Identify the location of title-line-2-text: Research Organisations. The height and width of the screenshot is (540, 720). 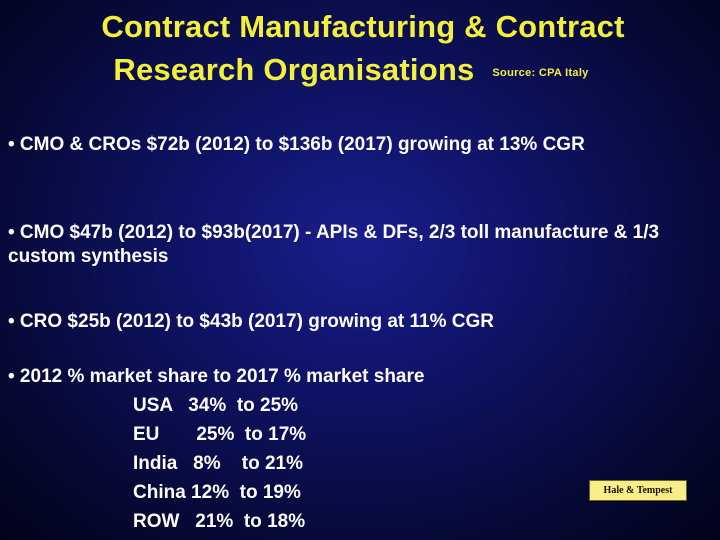
(294, 69).